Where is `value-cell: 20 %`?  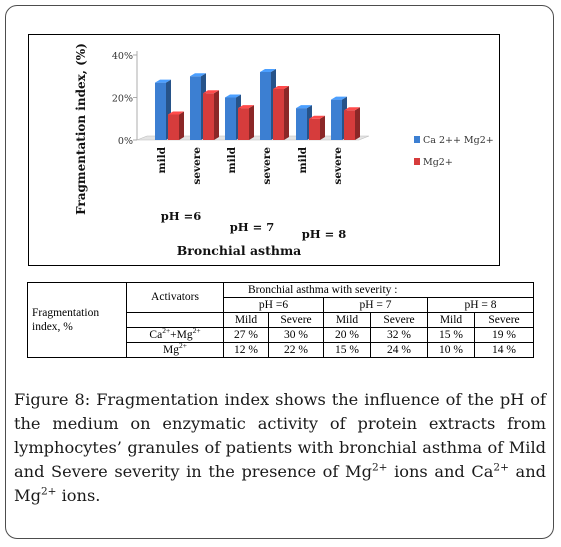
value-cell: 20 % is located at coordinates (347, 335).